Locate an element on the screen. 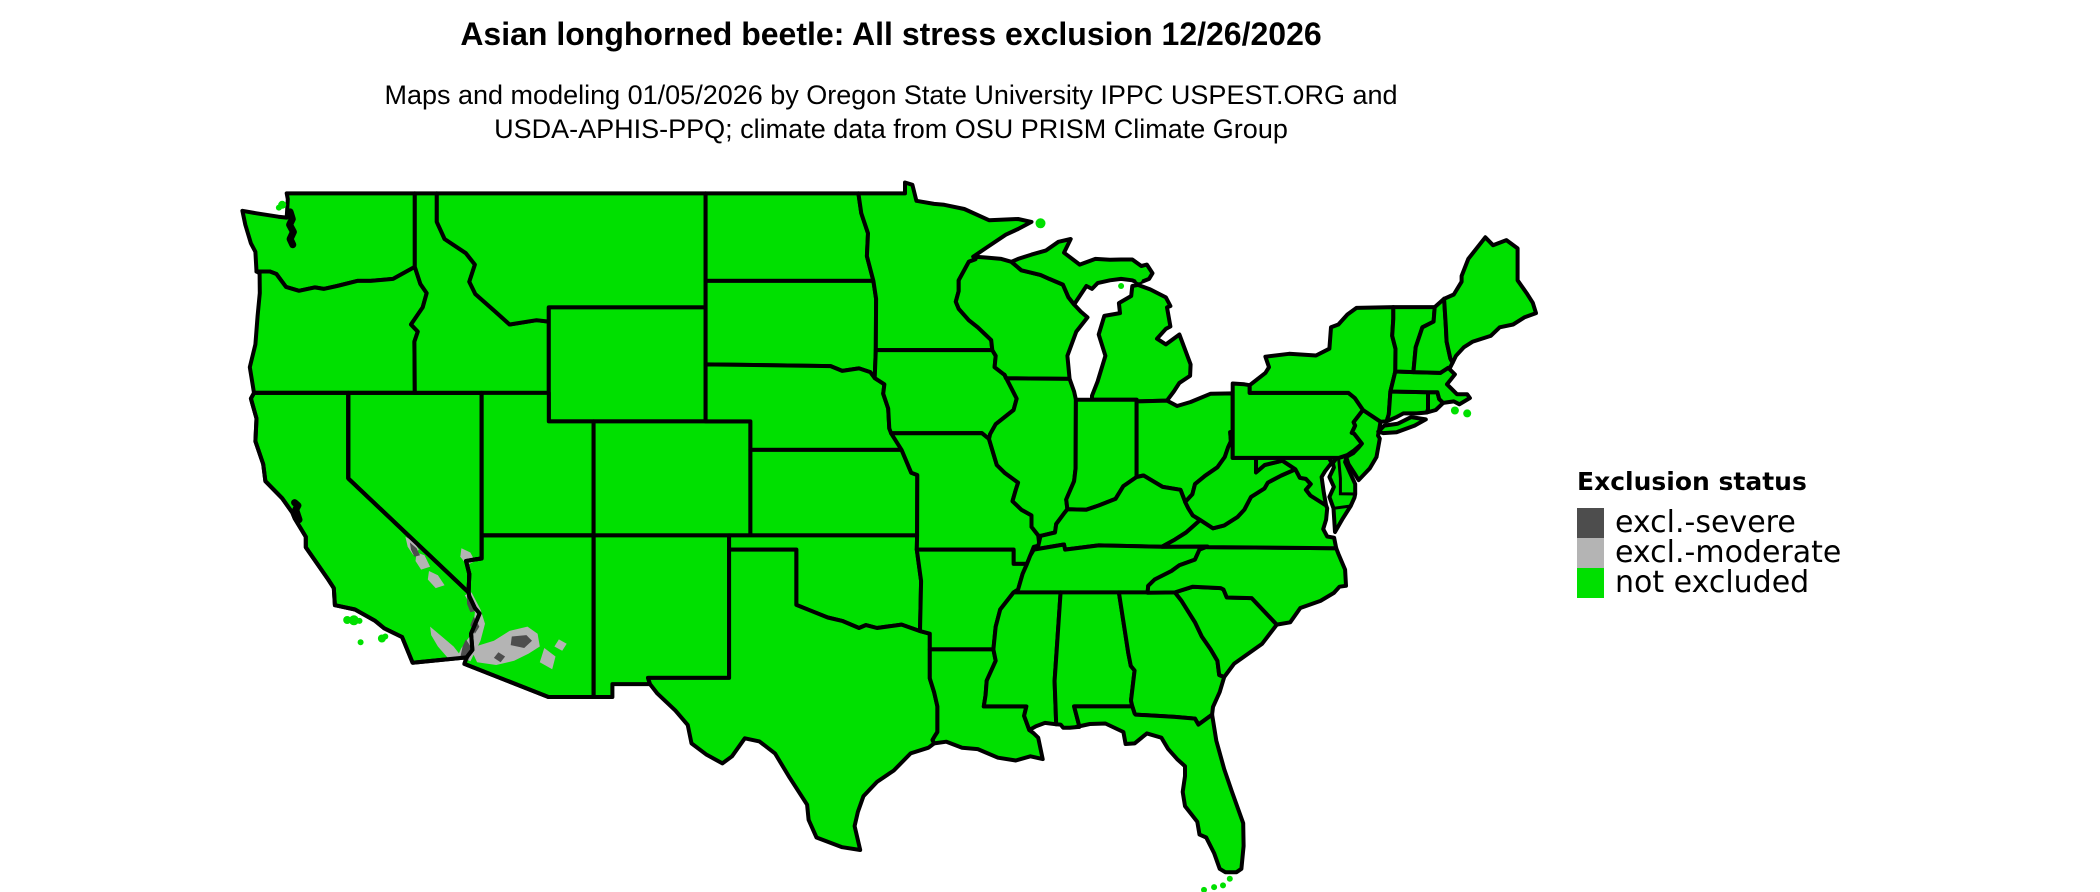  state-long_island is located at coordinates (1402, 425).